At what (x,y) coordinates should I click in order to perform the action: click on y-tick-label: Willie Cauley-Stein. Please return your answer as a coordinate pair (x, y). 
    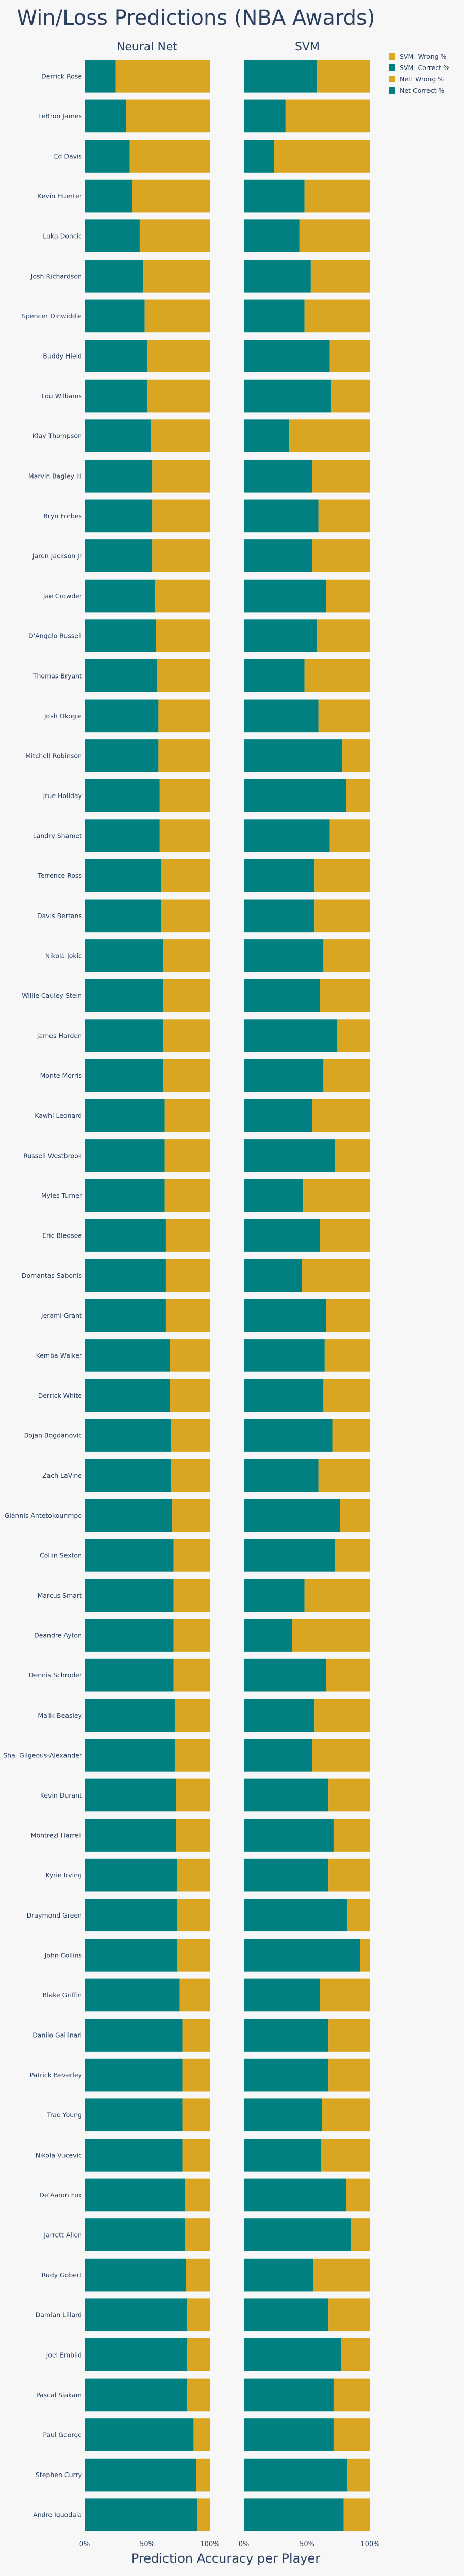
    Looking at the image, I should click on (52, 995).